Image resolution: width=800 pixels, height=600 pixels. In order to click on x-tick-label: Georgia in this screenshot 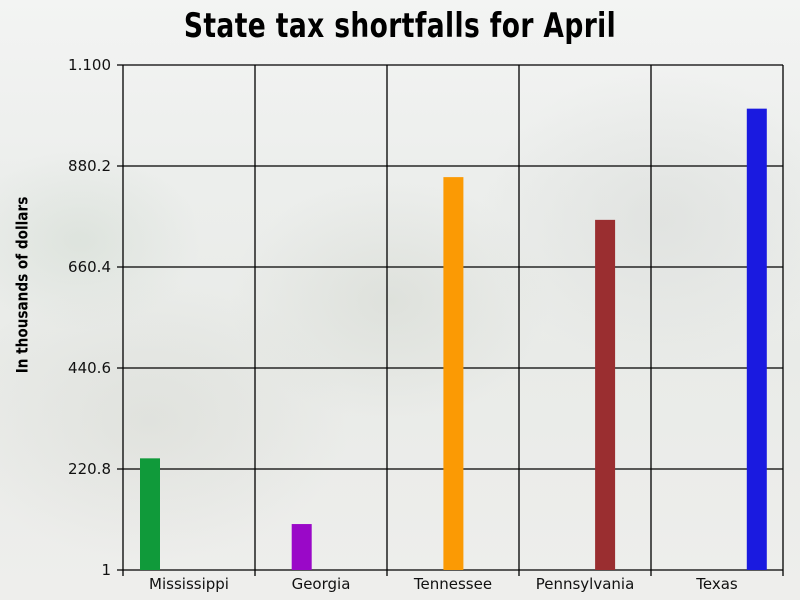, I will do `click(321, 584)`.